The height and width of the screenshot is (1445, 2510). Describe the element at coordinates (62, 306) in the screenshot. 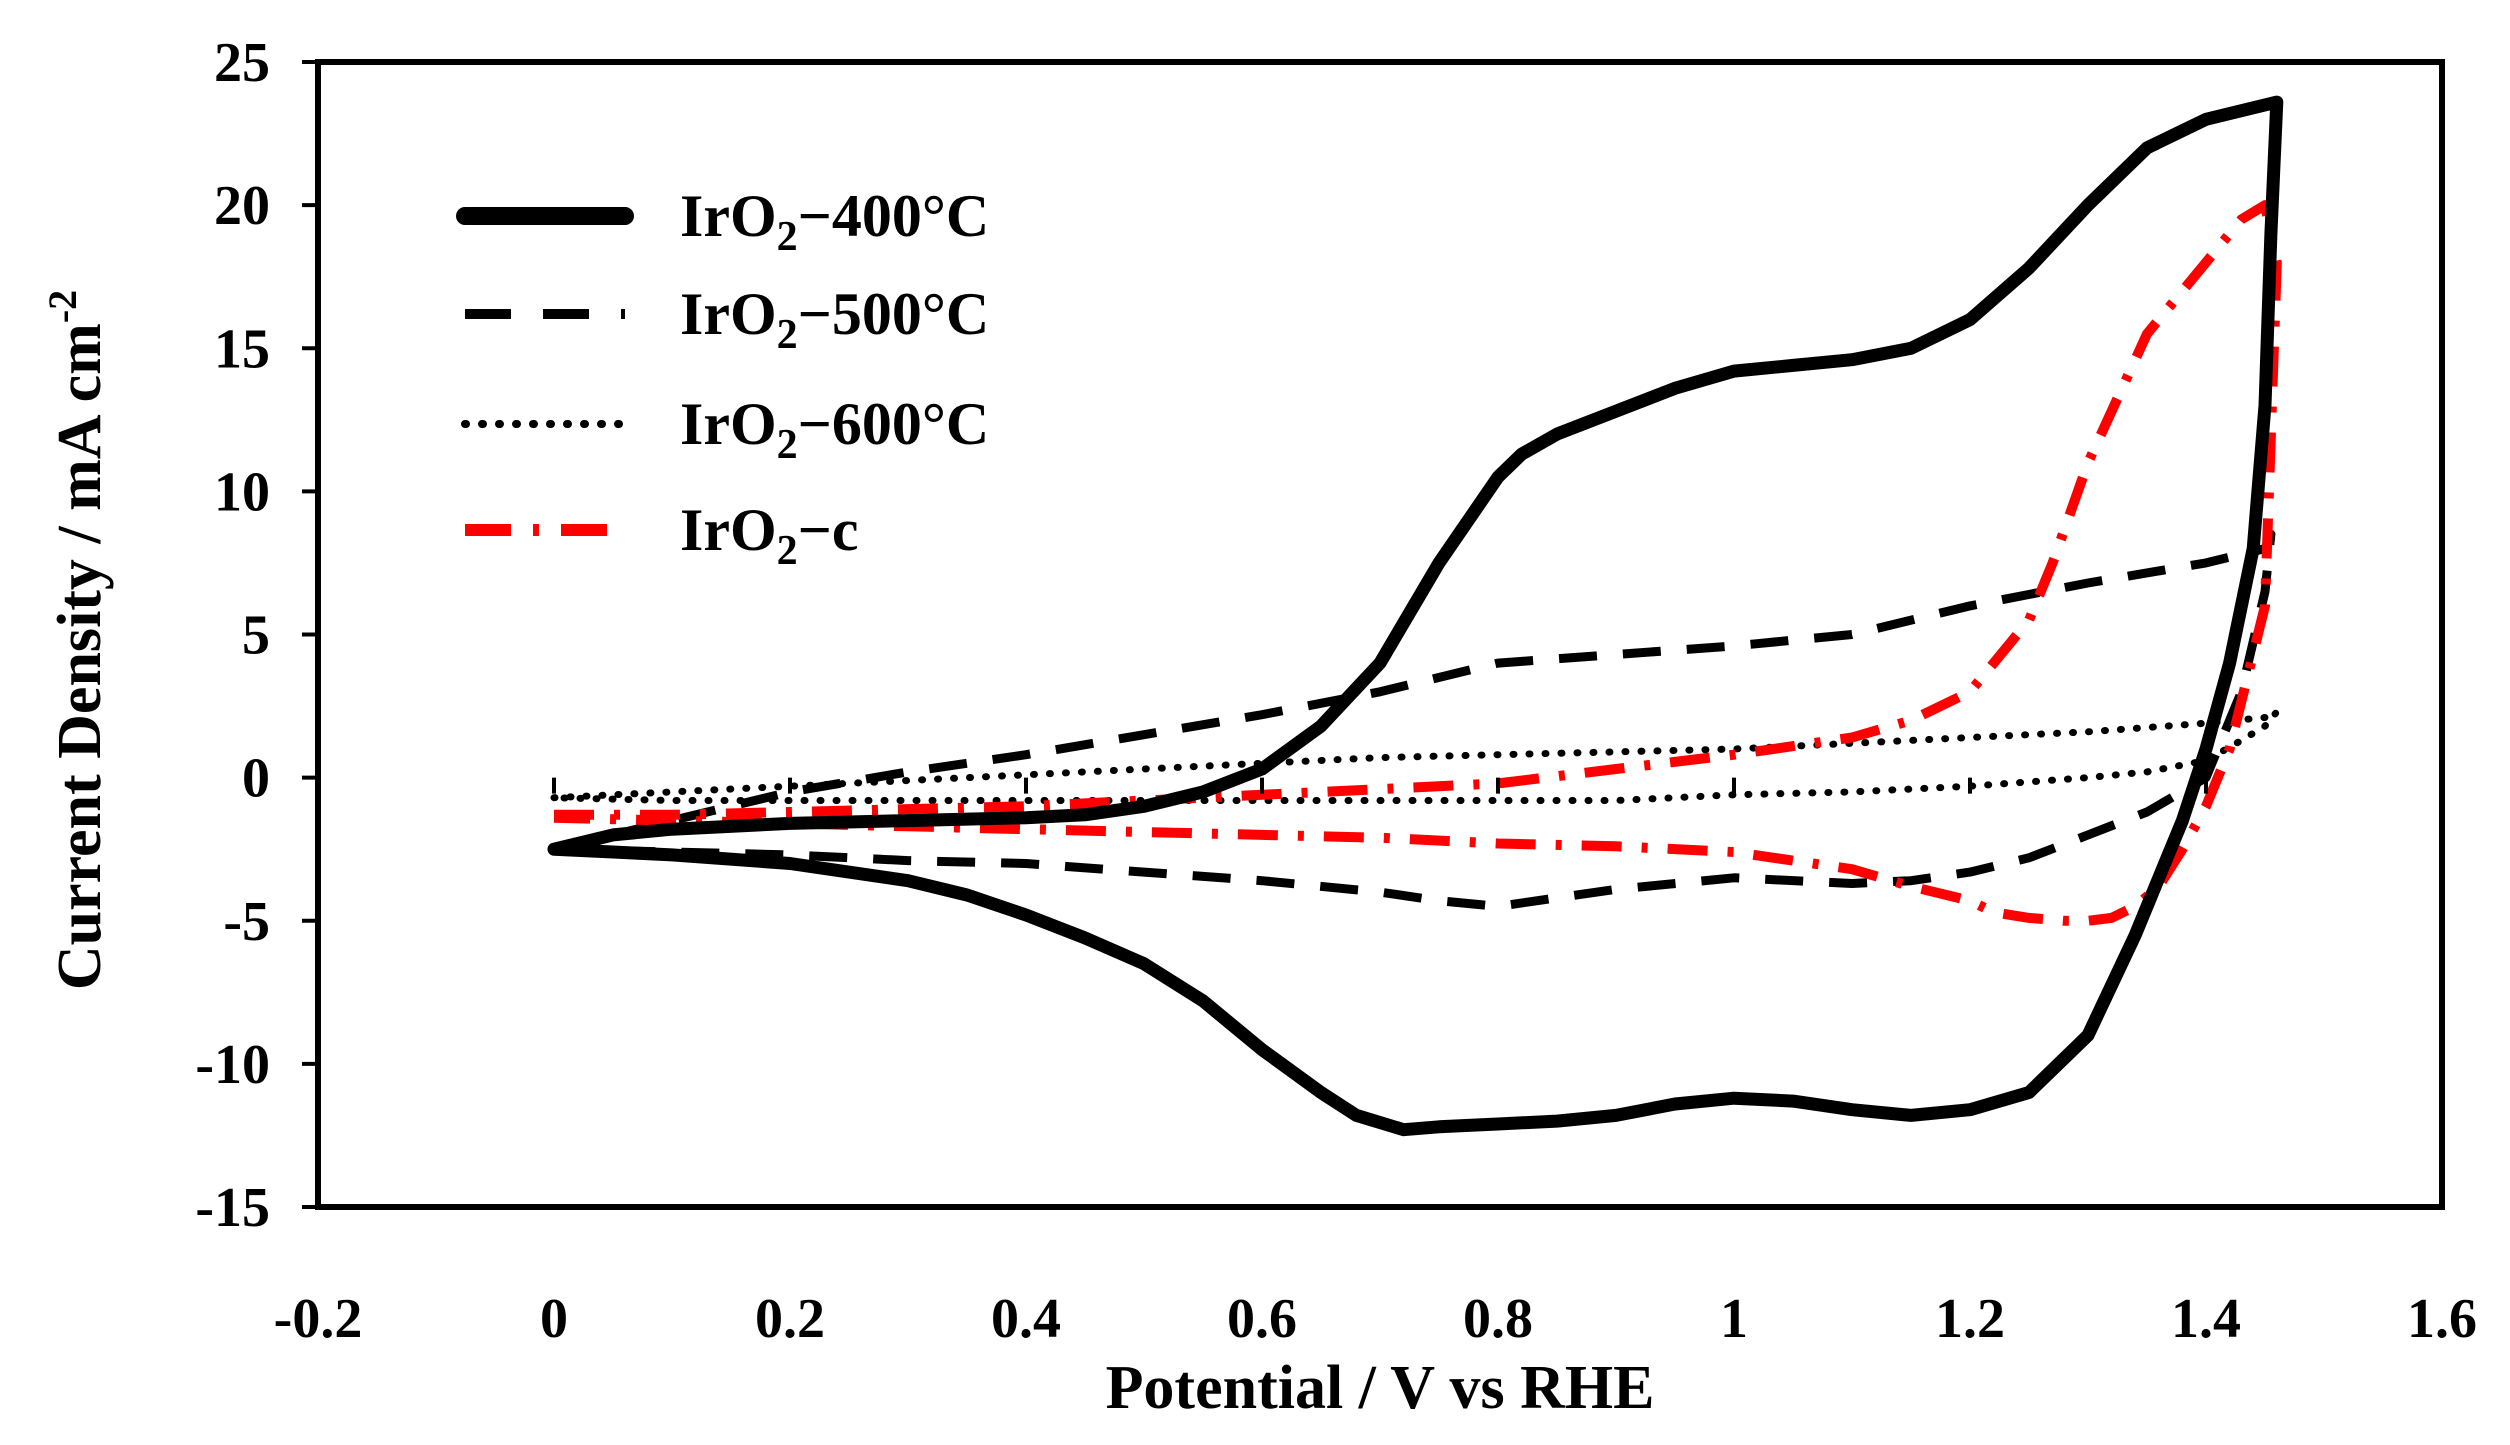

I see `y-axis-title-superscript: -2` at that location.